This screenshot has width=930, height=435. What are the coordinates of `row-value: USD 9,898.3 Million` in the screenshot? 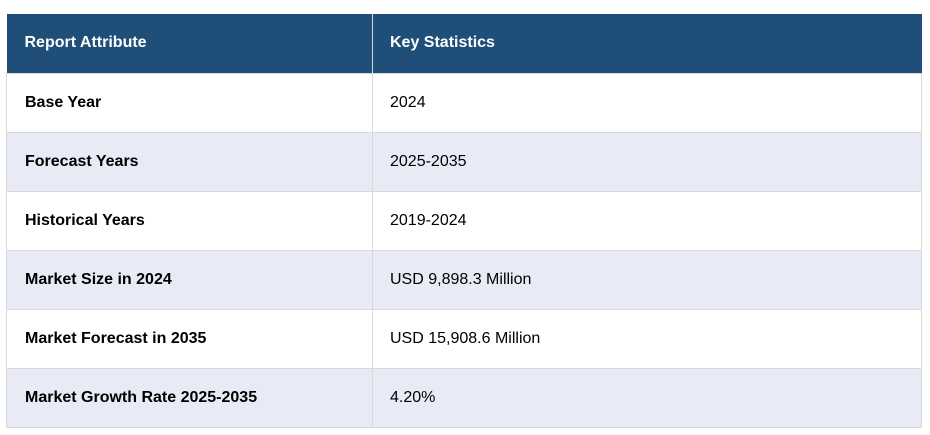 It's located at (647, 279).